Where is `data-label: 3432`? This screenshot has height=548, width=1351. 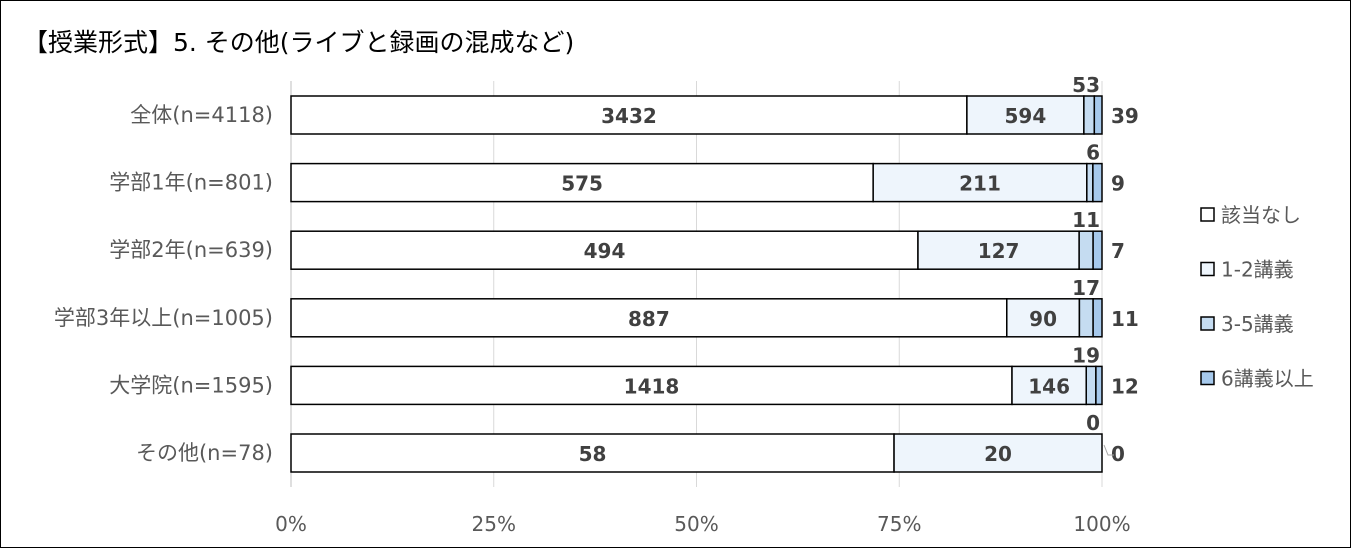
data-label: 3432 is located at coordinates (629, 116).